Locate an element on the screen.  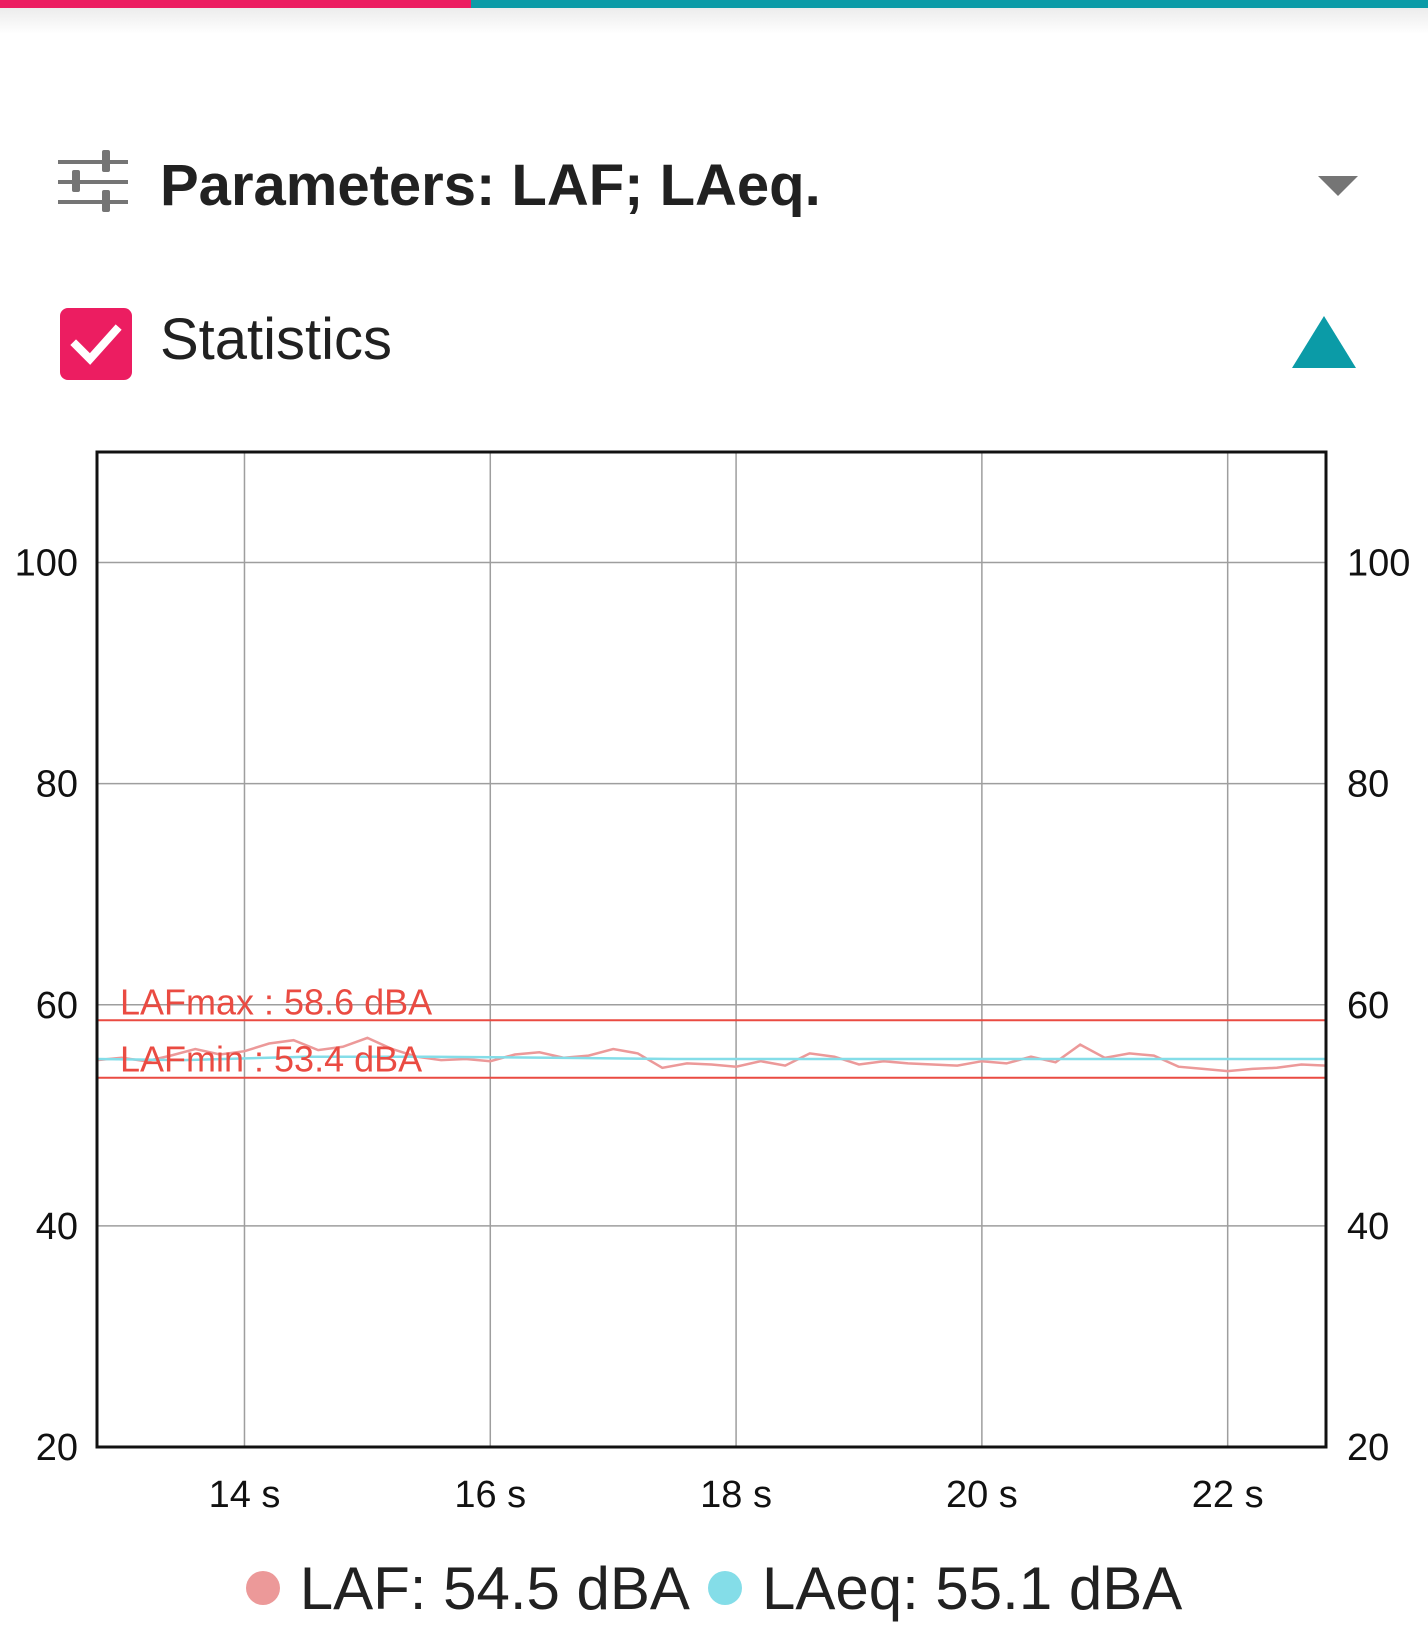
x-tick-label-20: 20 s is located at coordinates (982, 1495).